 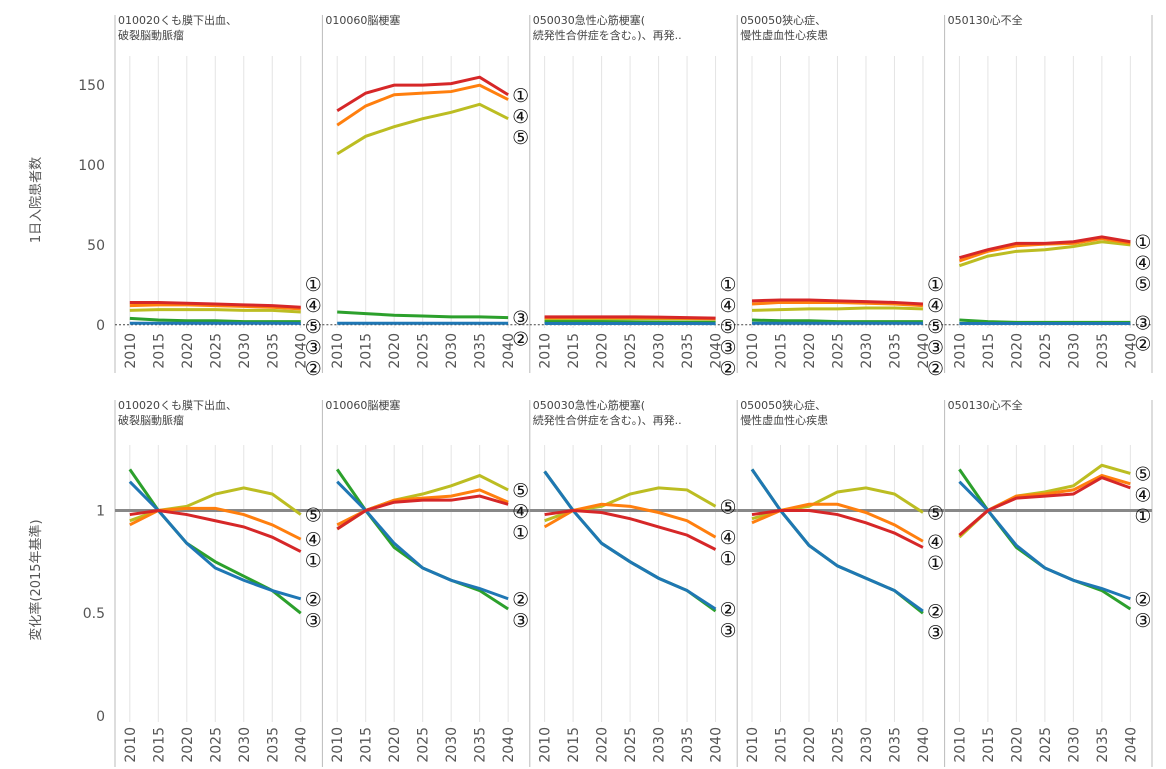 I want to click on panel-title: 破裂脳動脈瘤, so click(x=151, y=420).